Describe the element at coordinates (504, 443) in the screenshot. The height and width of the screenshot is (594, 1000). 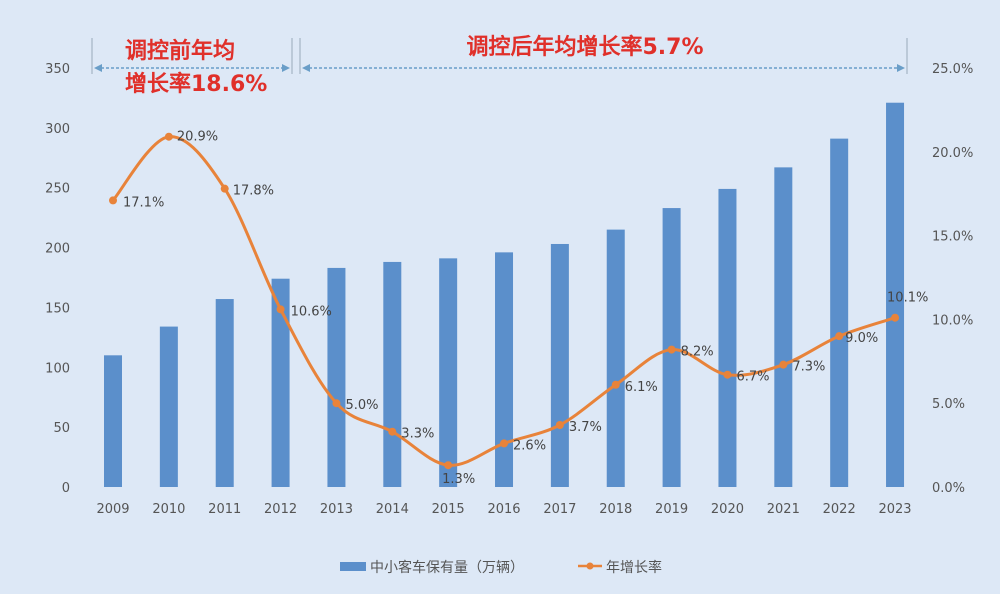
I see `growth-rate-point-2016` at that location.